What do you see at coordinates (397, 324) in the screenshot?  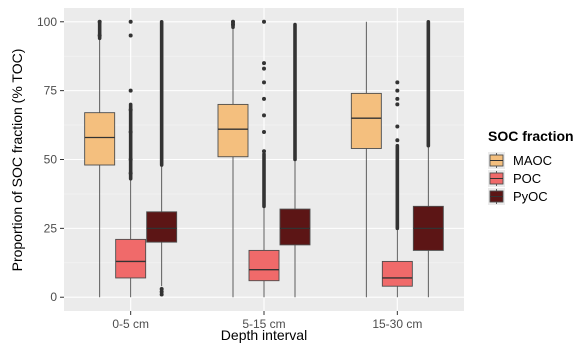 I see `x-tick-label: 15-30 cm` at bounding box center [397, 324].